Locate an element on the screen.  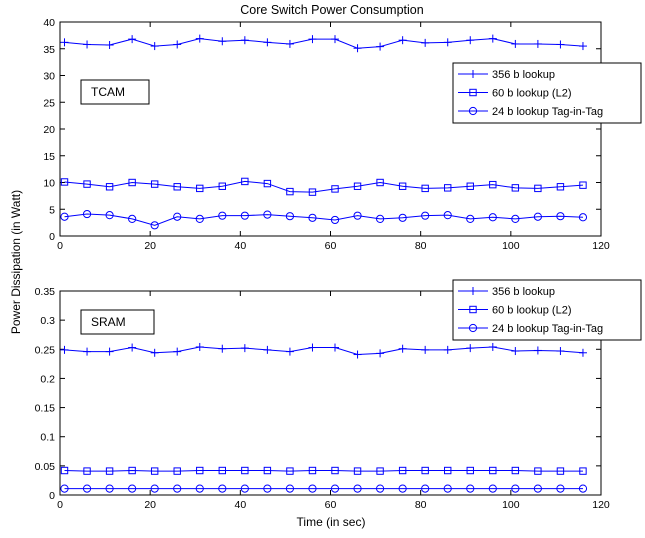
y-tick-label: 0 is located at coordinates (52, 237).